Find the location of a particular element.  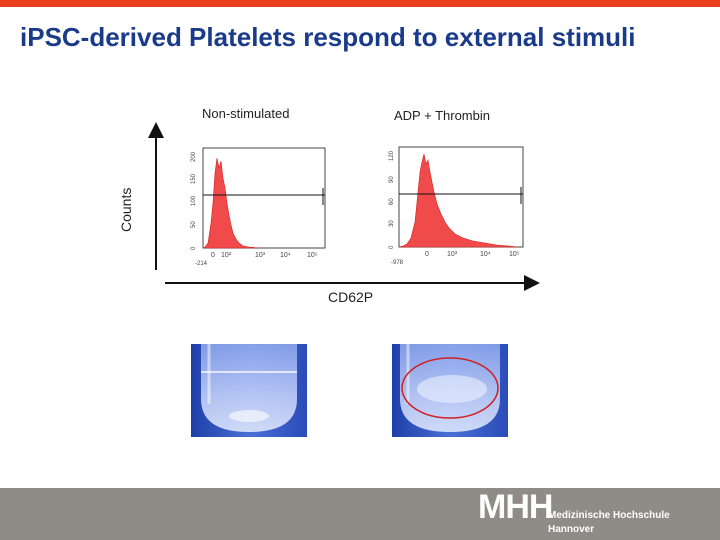

non-stimulated-label: Non-stimulated is located at coordinates (246, 113).